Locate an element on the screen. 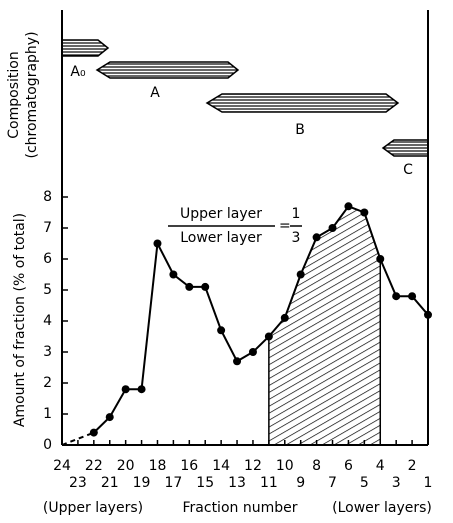 This screenshot has width=453, height=523. x-tick-label: 5 is located at coordinates (364, 483).